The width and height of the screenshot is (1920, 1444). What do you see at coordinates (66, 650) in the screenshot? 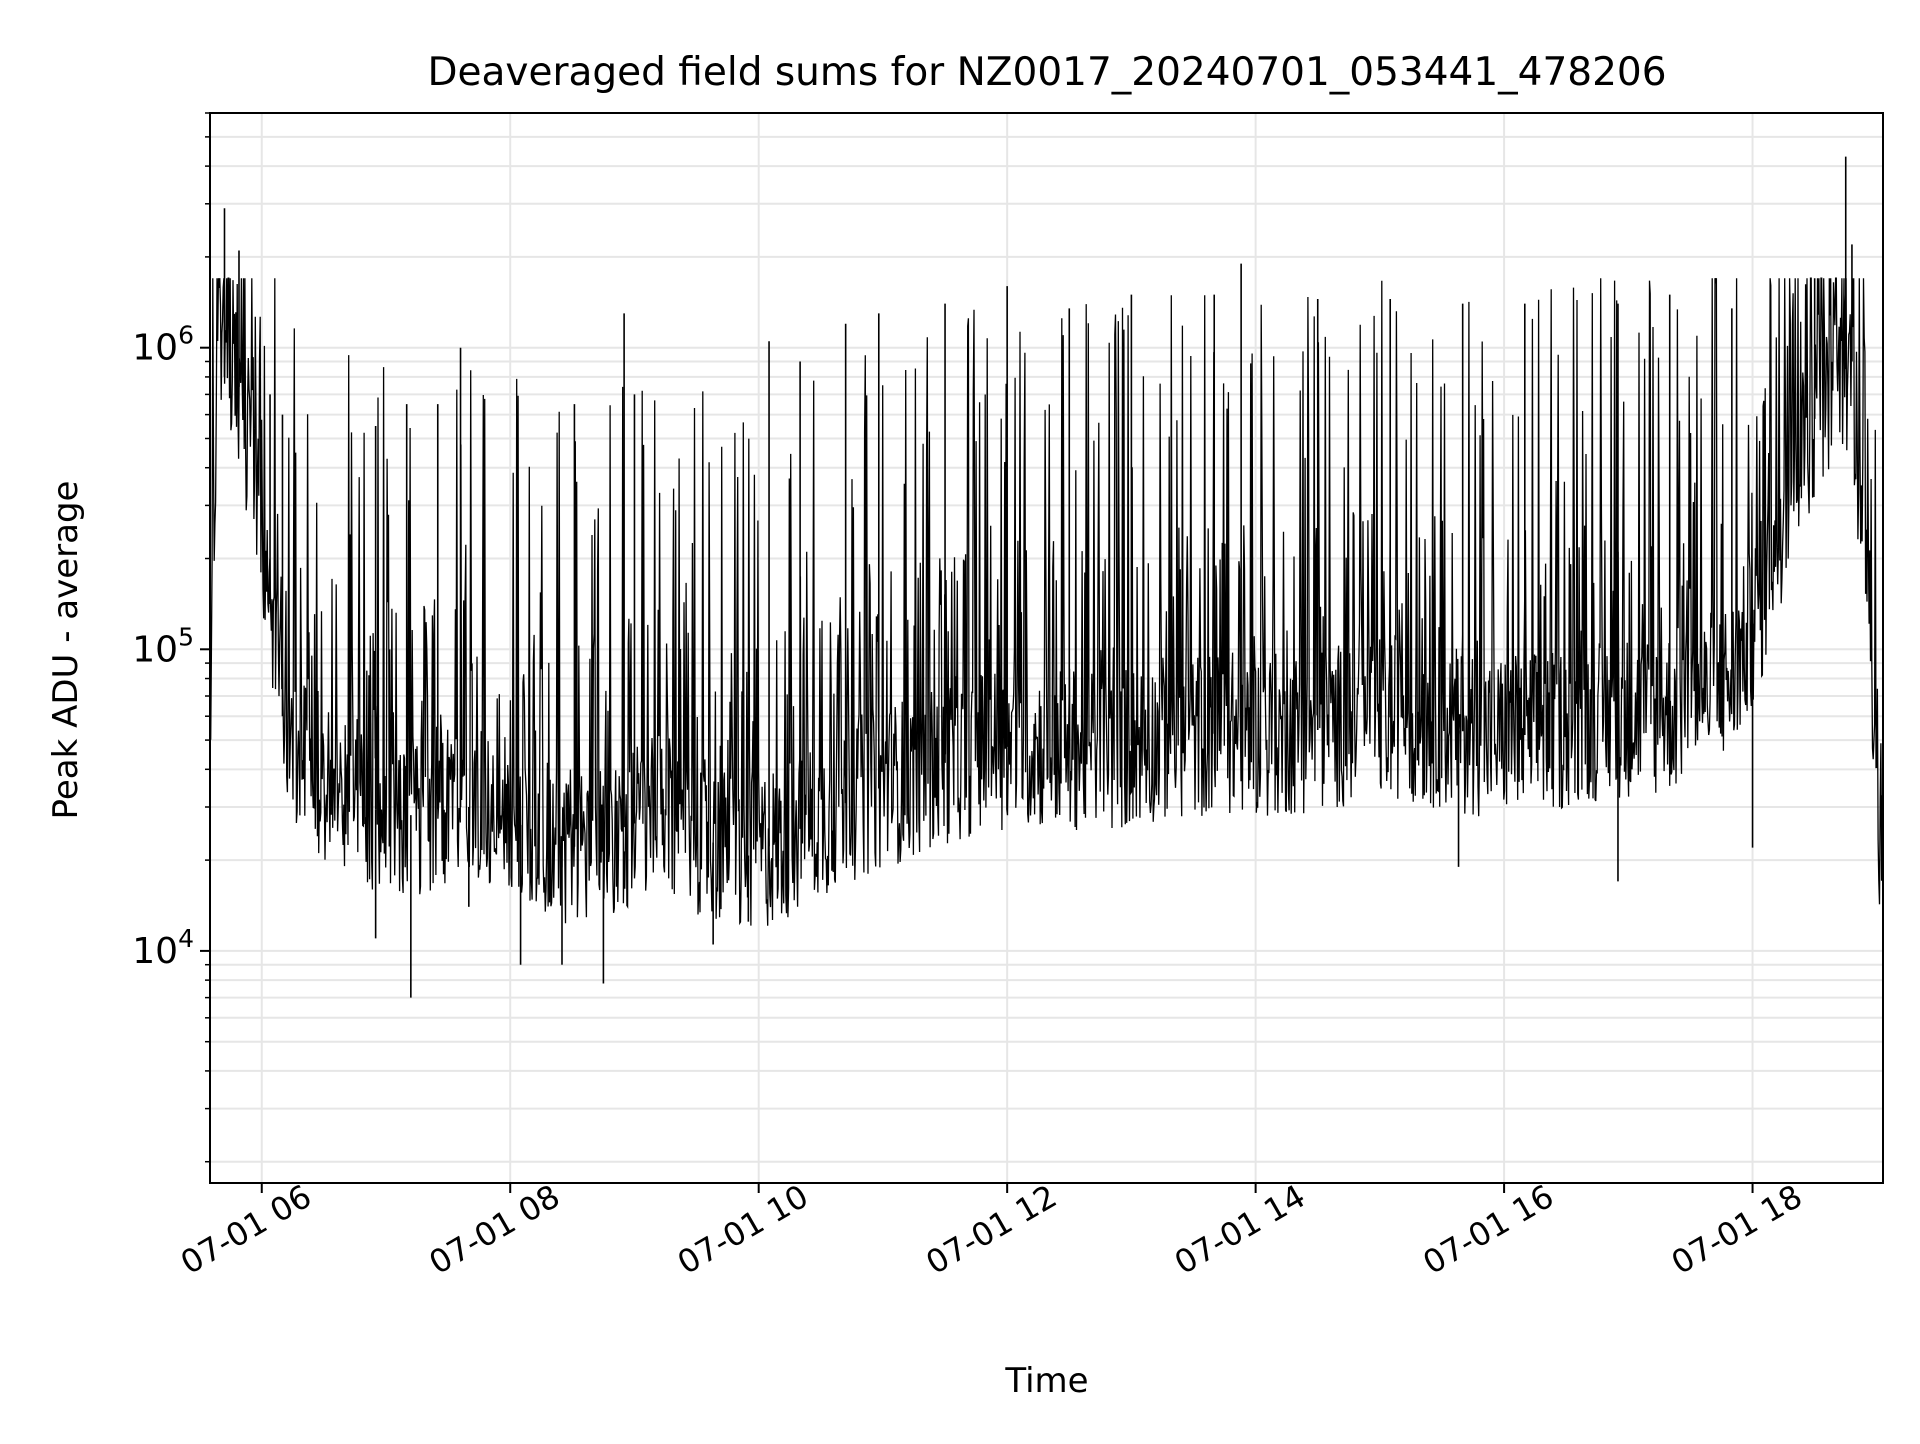
I see `y-axis-label: Peak ADU - average` at bounding box center [66, 650].